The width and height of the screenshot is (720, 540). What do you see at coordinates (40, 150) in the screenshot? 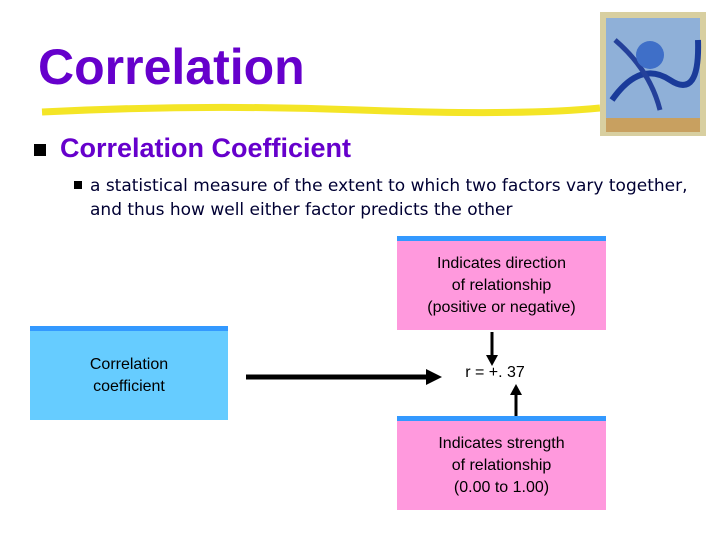
I see `bullet` at bounding box center [40, 150].